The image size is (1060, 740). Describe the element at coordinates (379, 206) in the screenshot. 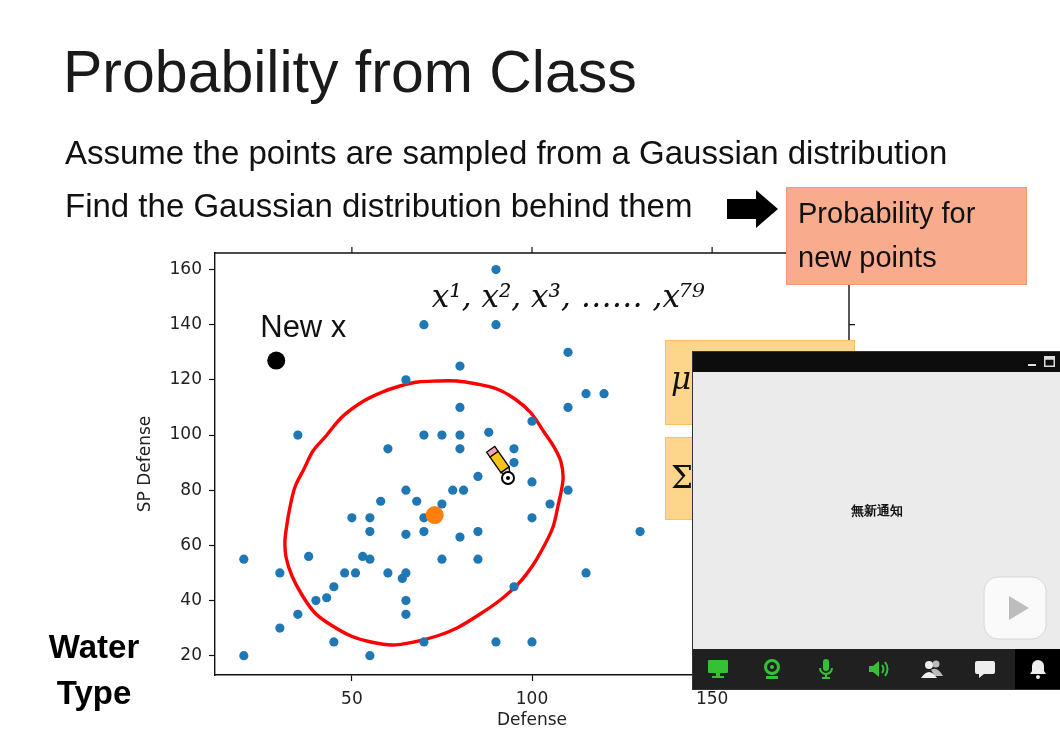

I see `text: Find the Gaussian distribution behind them` at that location.